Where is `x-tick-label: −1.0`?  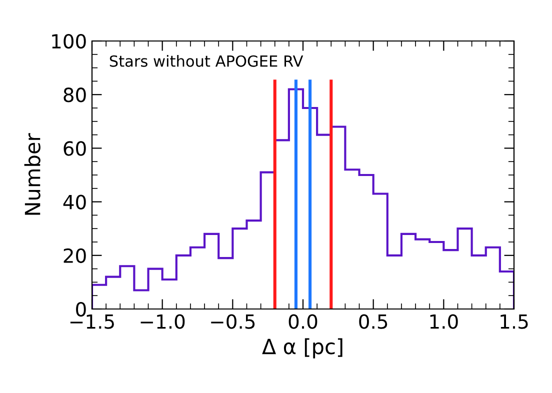
x-tick-label: −1.0 is located at coordinates (162, 321).